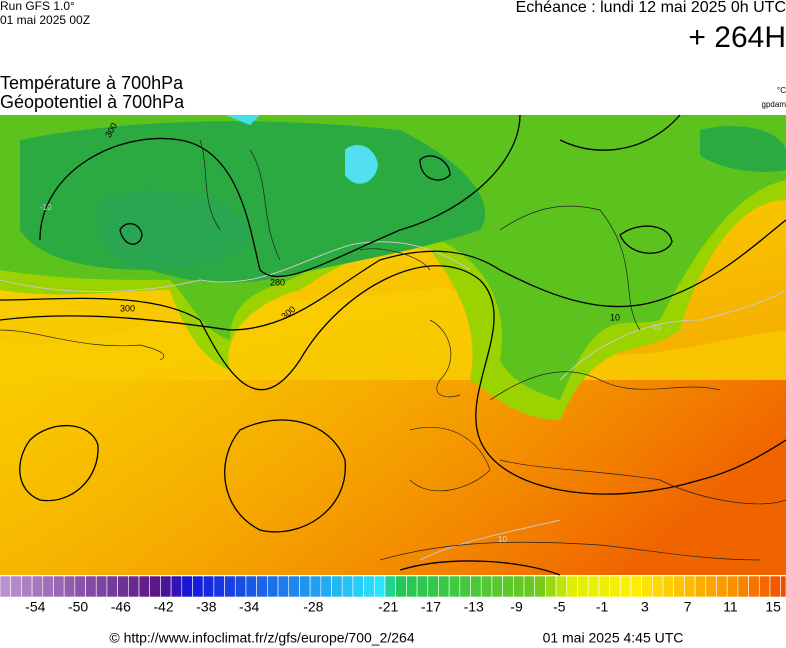  Describe the element at coordinates (602, 607) in the screenshot. I see `colorbar-tick-label: -1` at that location.